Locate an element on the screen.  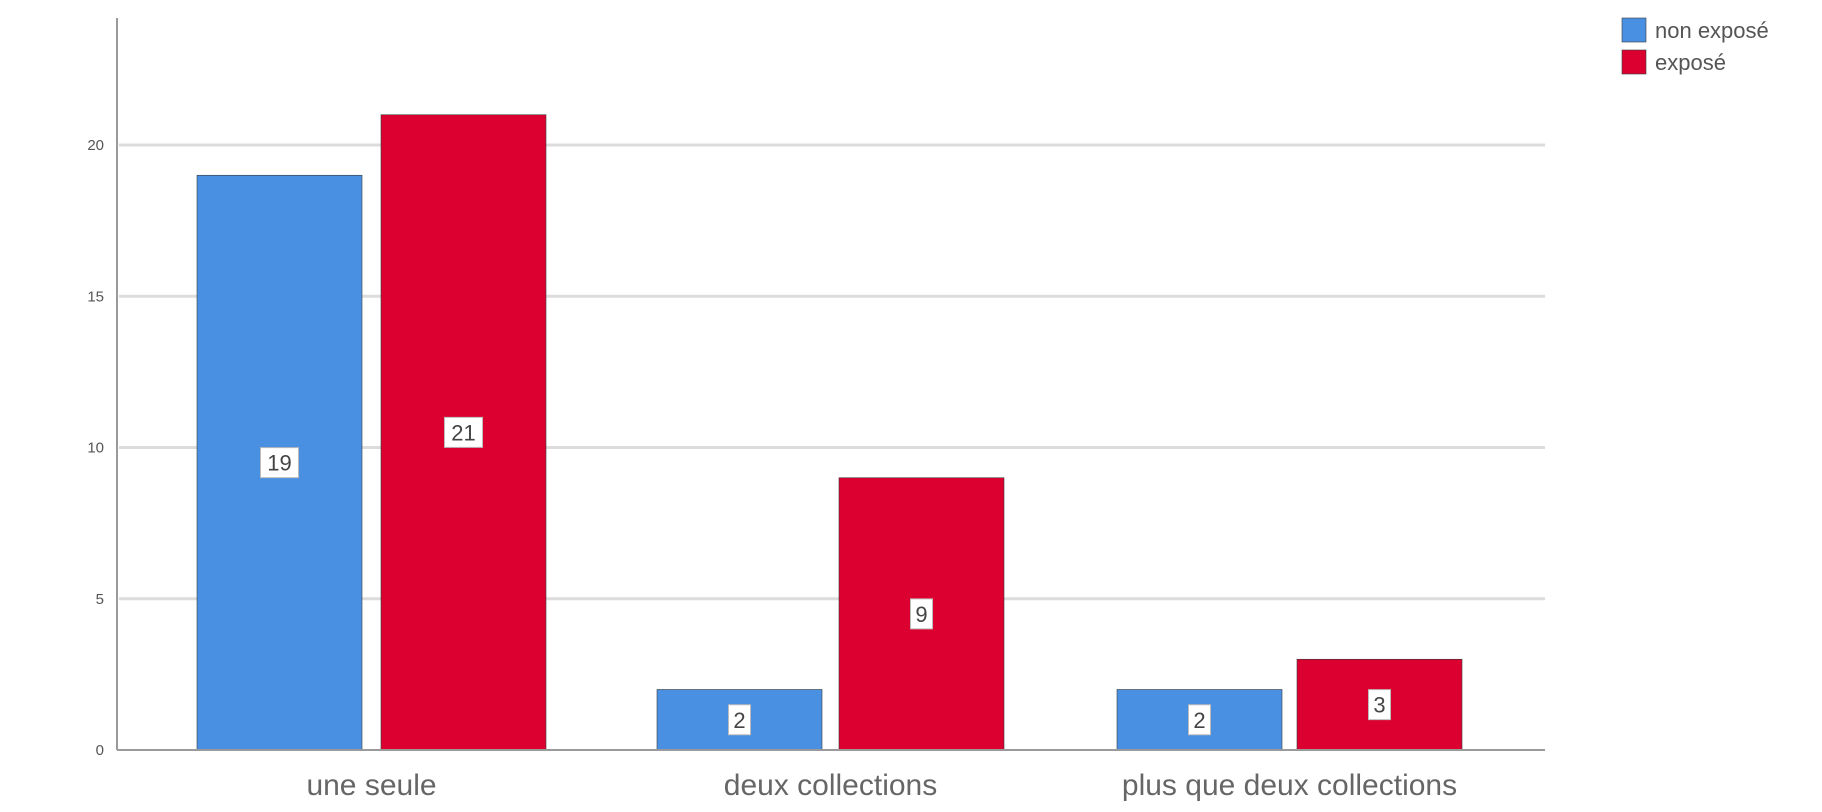
data-label: 19 is located at coordinates (279, 463).